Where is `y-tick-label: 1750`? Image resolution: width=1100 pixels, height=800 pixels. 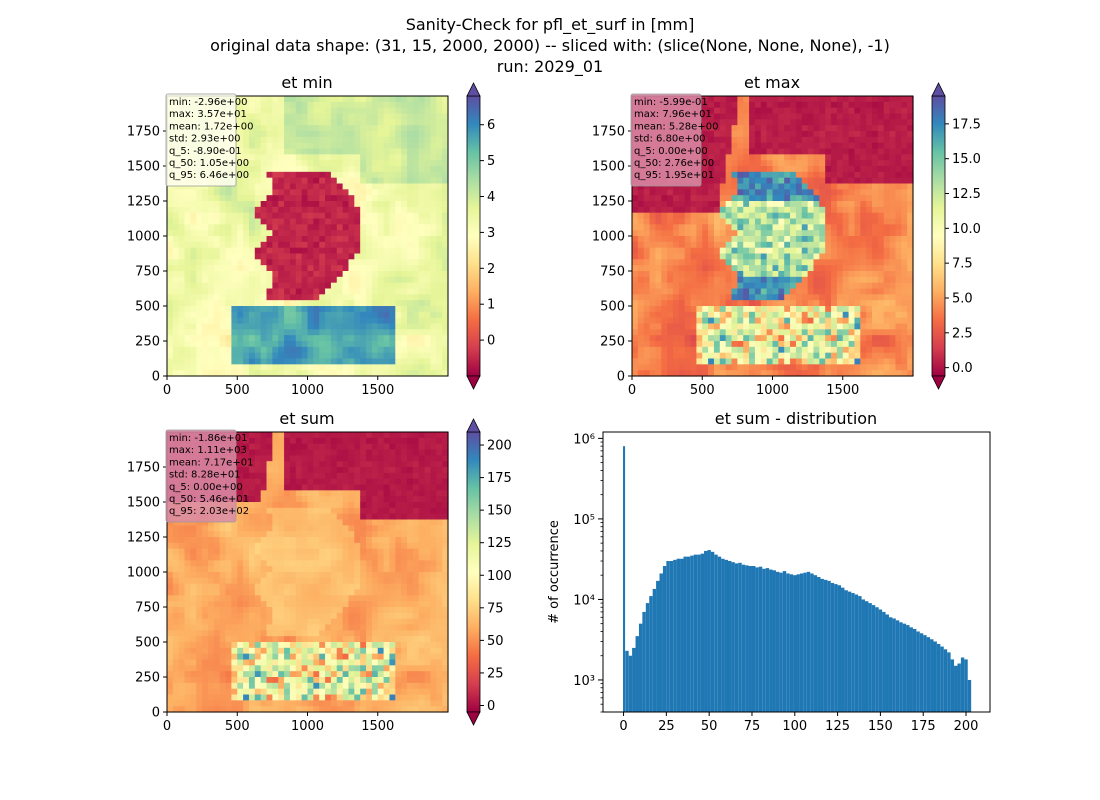 y-tick-label: 1750 is located at coordinates (608, 132).